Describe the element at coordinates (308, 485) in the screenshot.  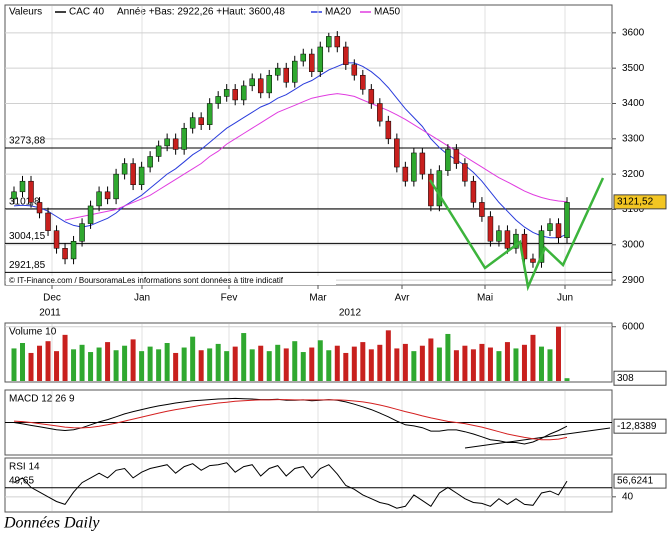
I see `rsi-panel` at that location.